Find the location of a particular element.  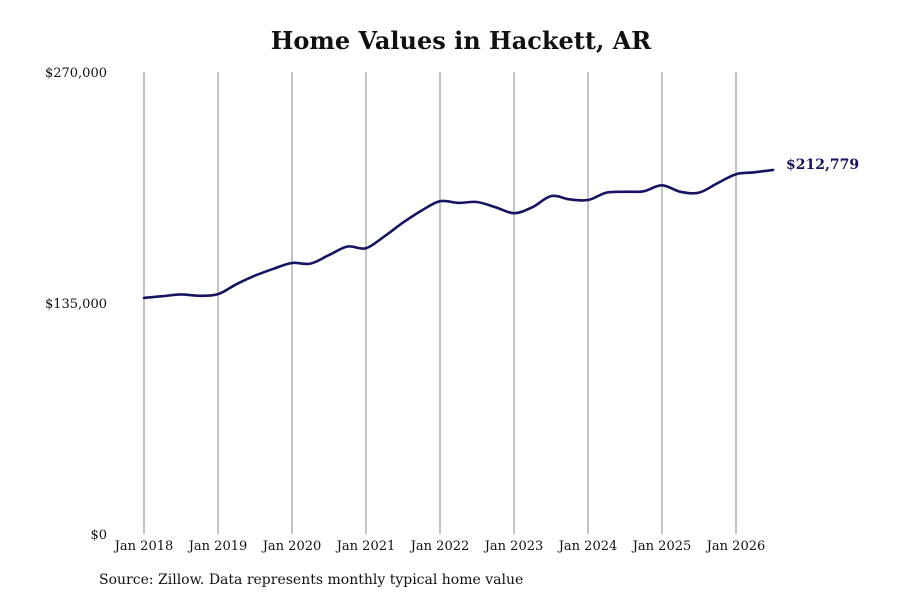

x-tick-label: Jan 2024 is located at coordinates (587, 546).